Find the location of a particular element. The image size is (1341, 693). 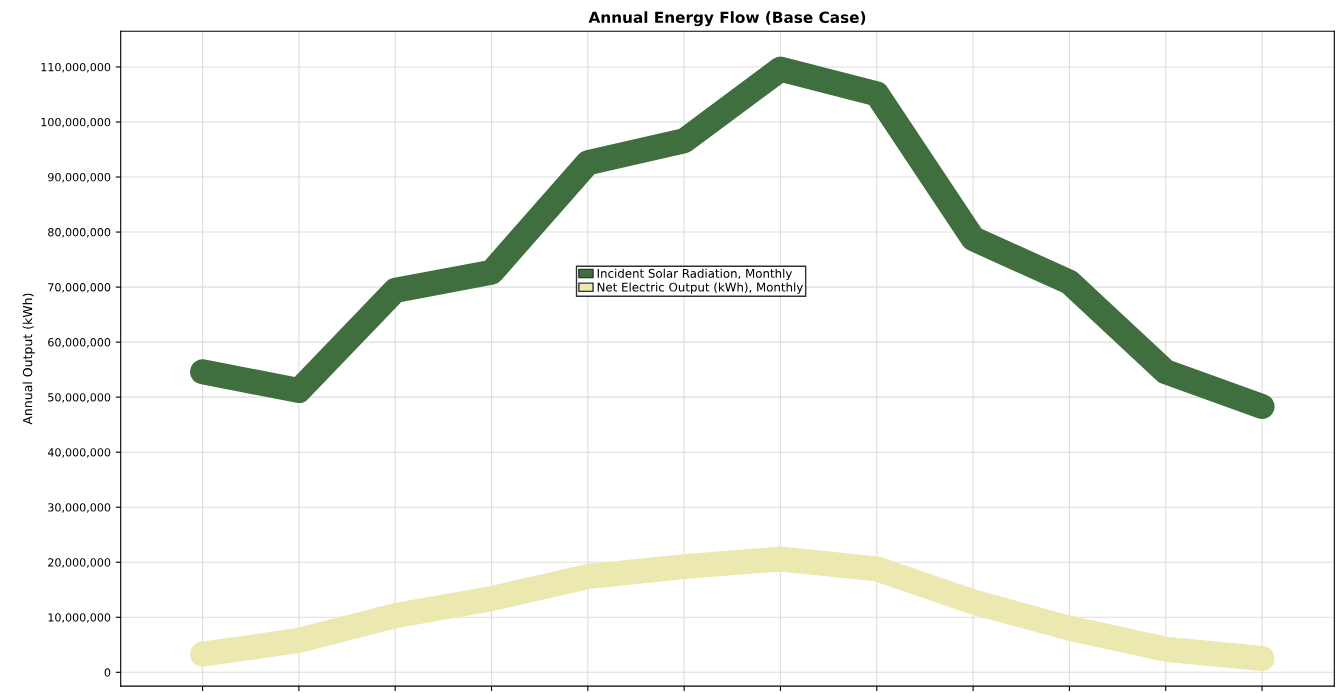

y-tick-label: 20,000,000 is located at coordinates (79, 563).